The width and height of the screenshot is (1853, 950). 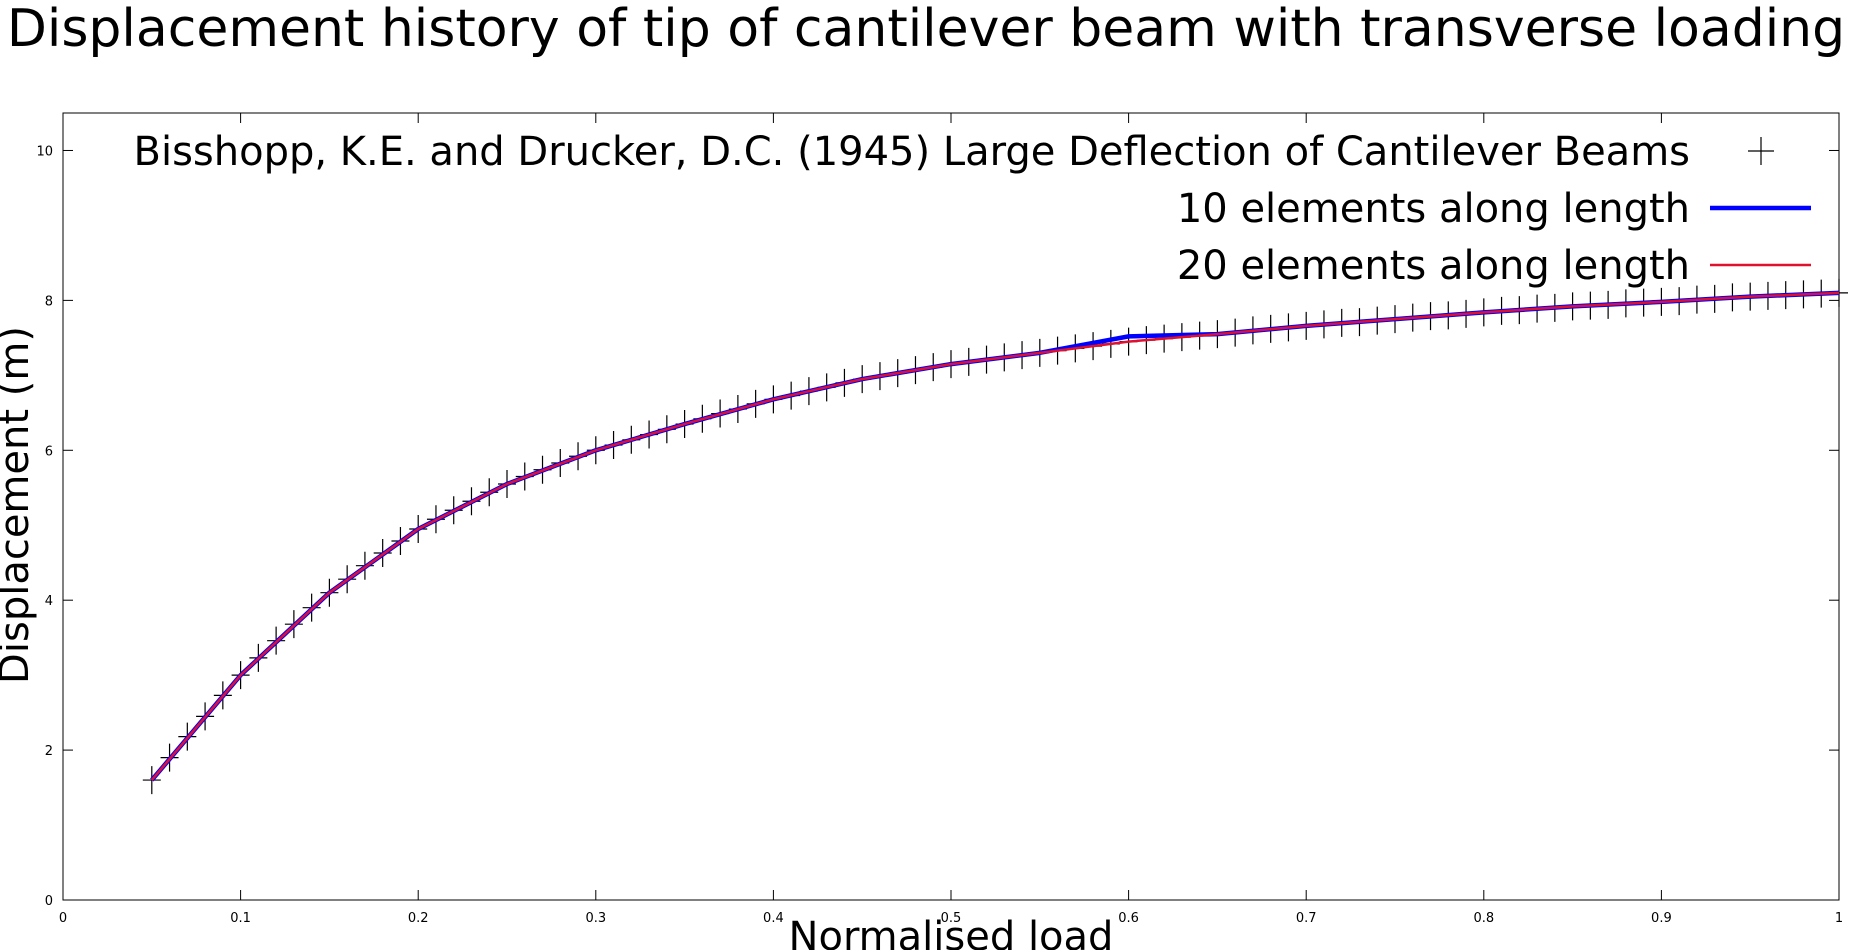 I want to click on x-tick-label: 0.5, so click(x=951, y=918).